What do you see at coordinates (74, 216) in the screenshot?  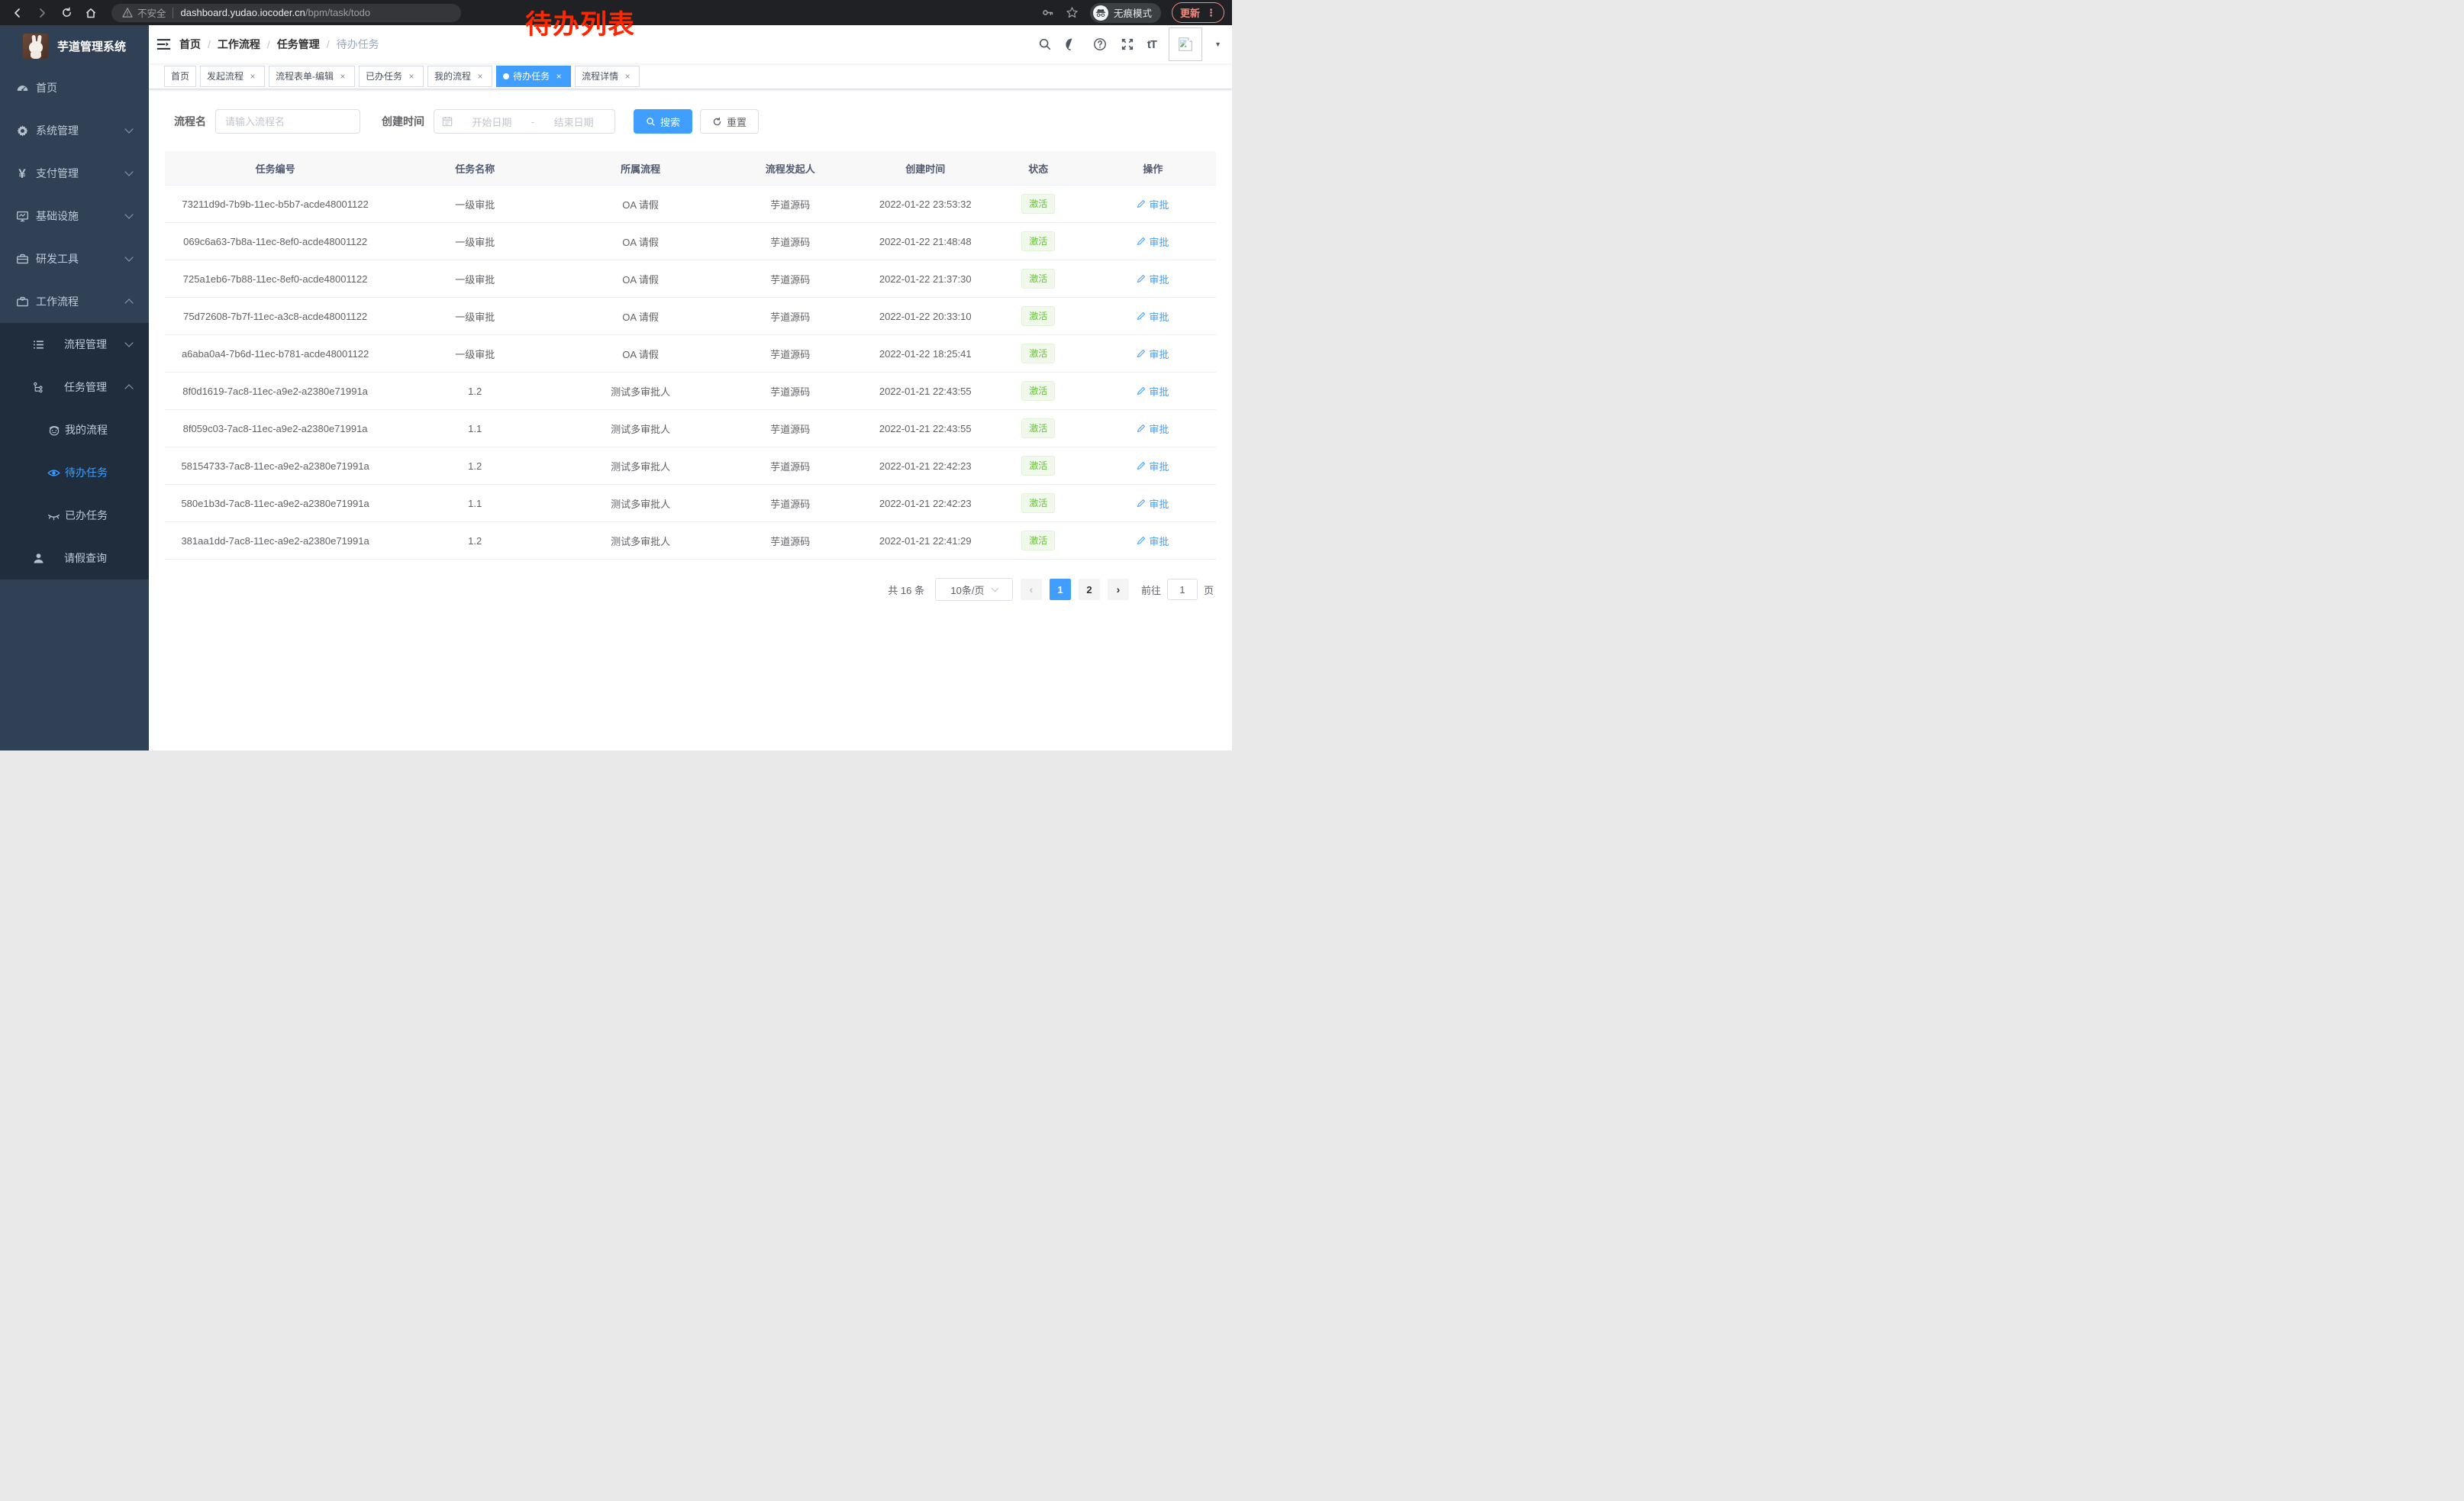 I see `sidebar-item-infrastructure: 基础设施` at bounding box center [74, 216].